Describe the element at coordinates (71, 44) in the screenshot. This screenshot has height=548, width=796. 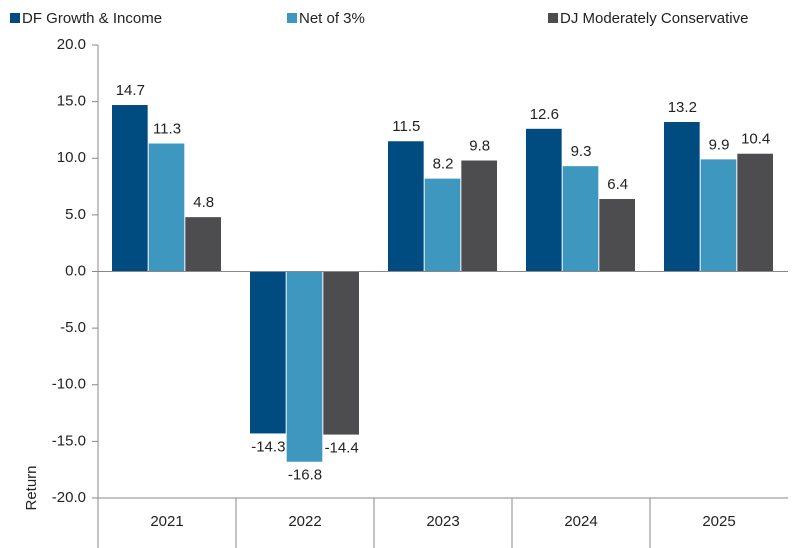
I see `y-tick-label: 20.0` at that location.